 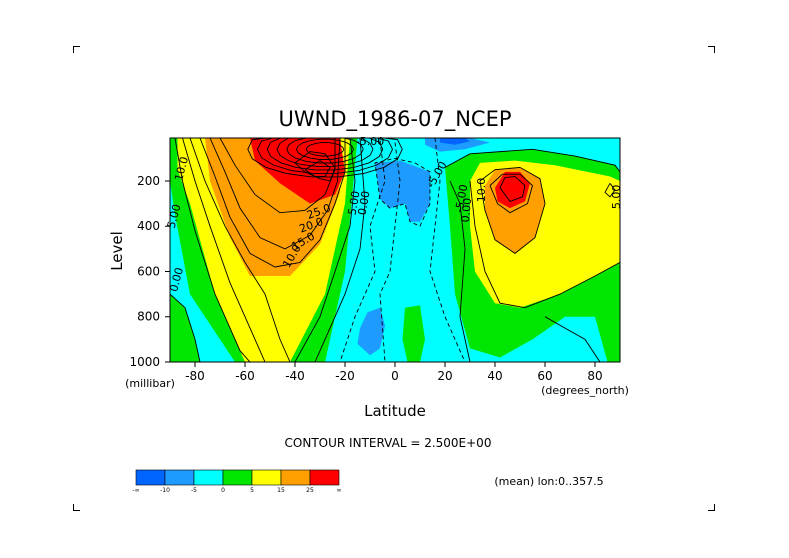 What do you see at coordinates (245, 376) in the screenshot?
I see `x-tick-label: -60` at bounding box center [245, 376].